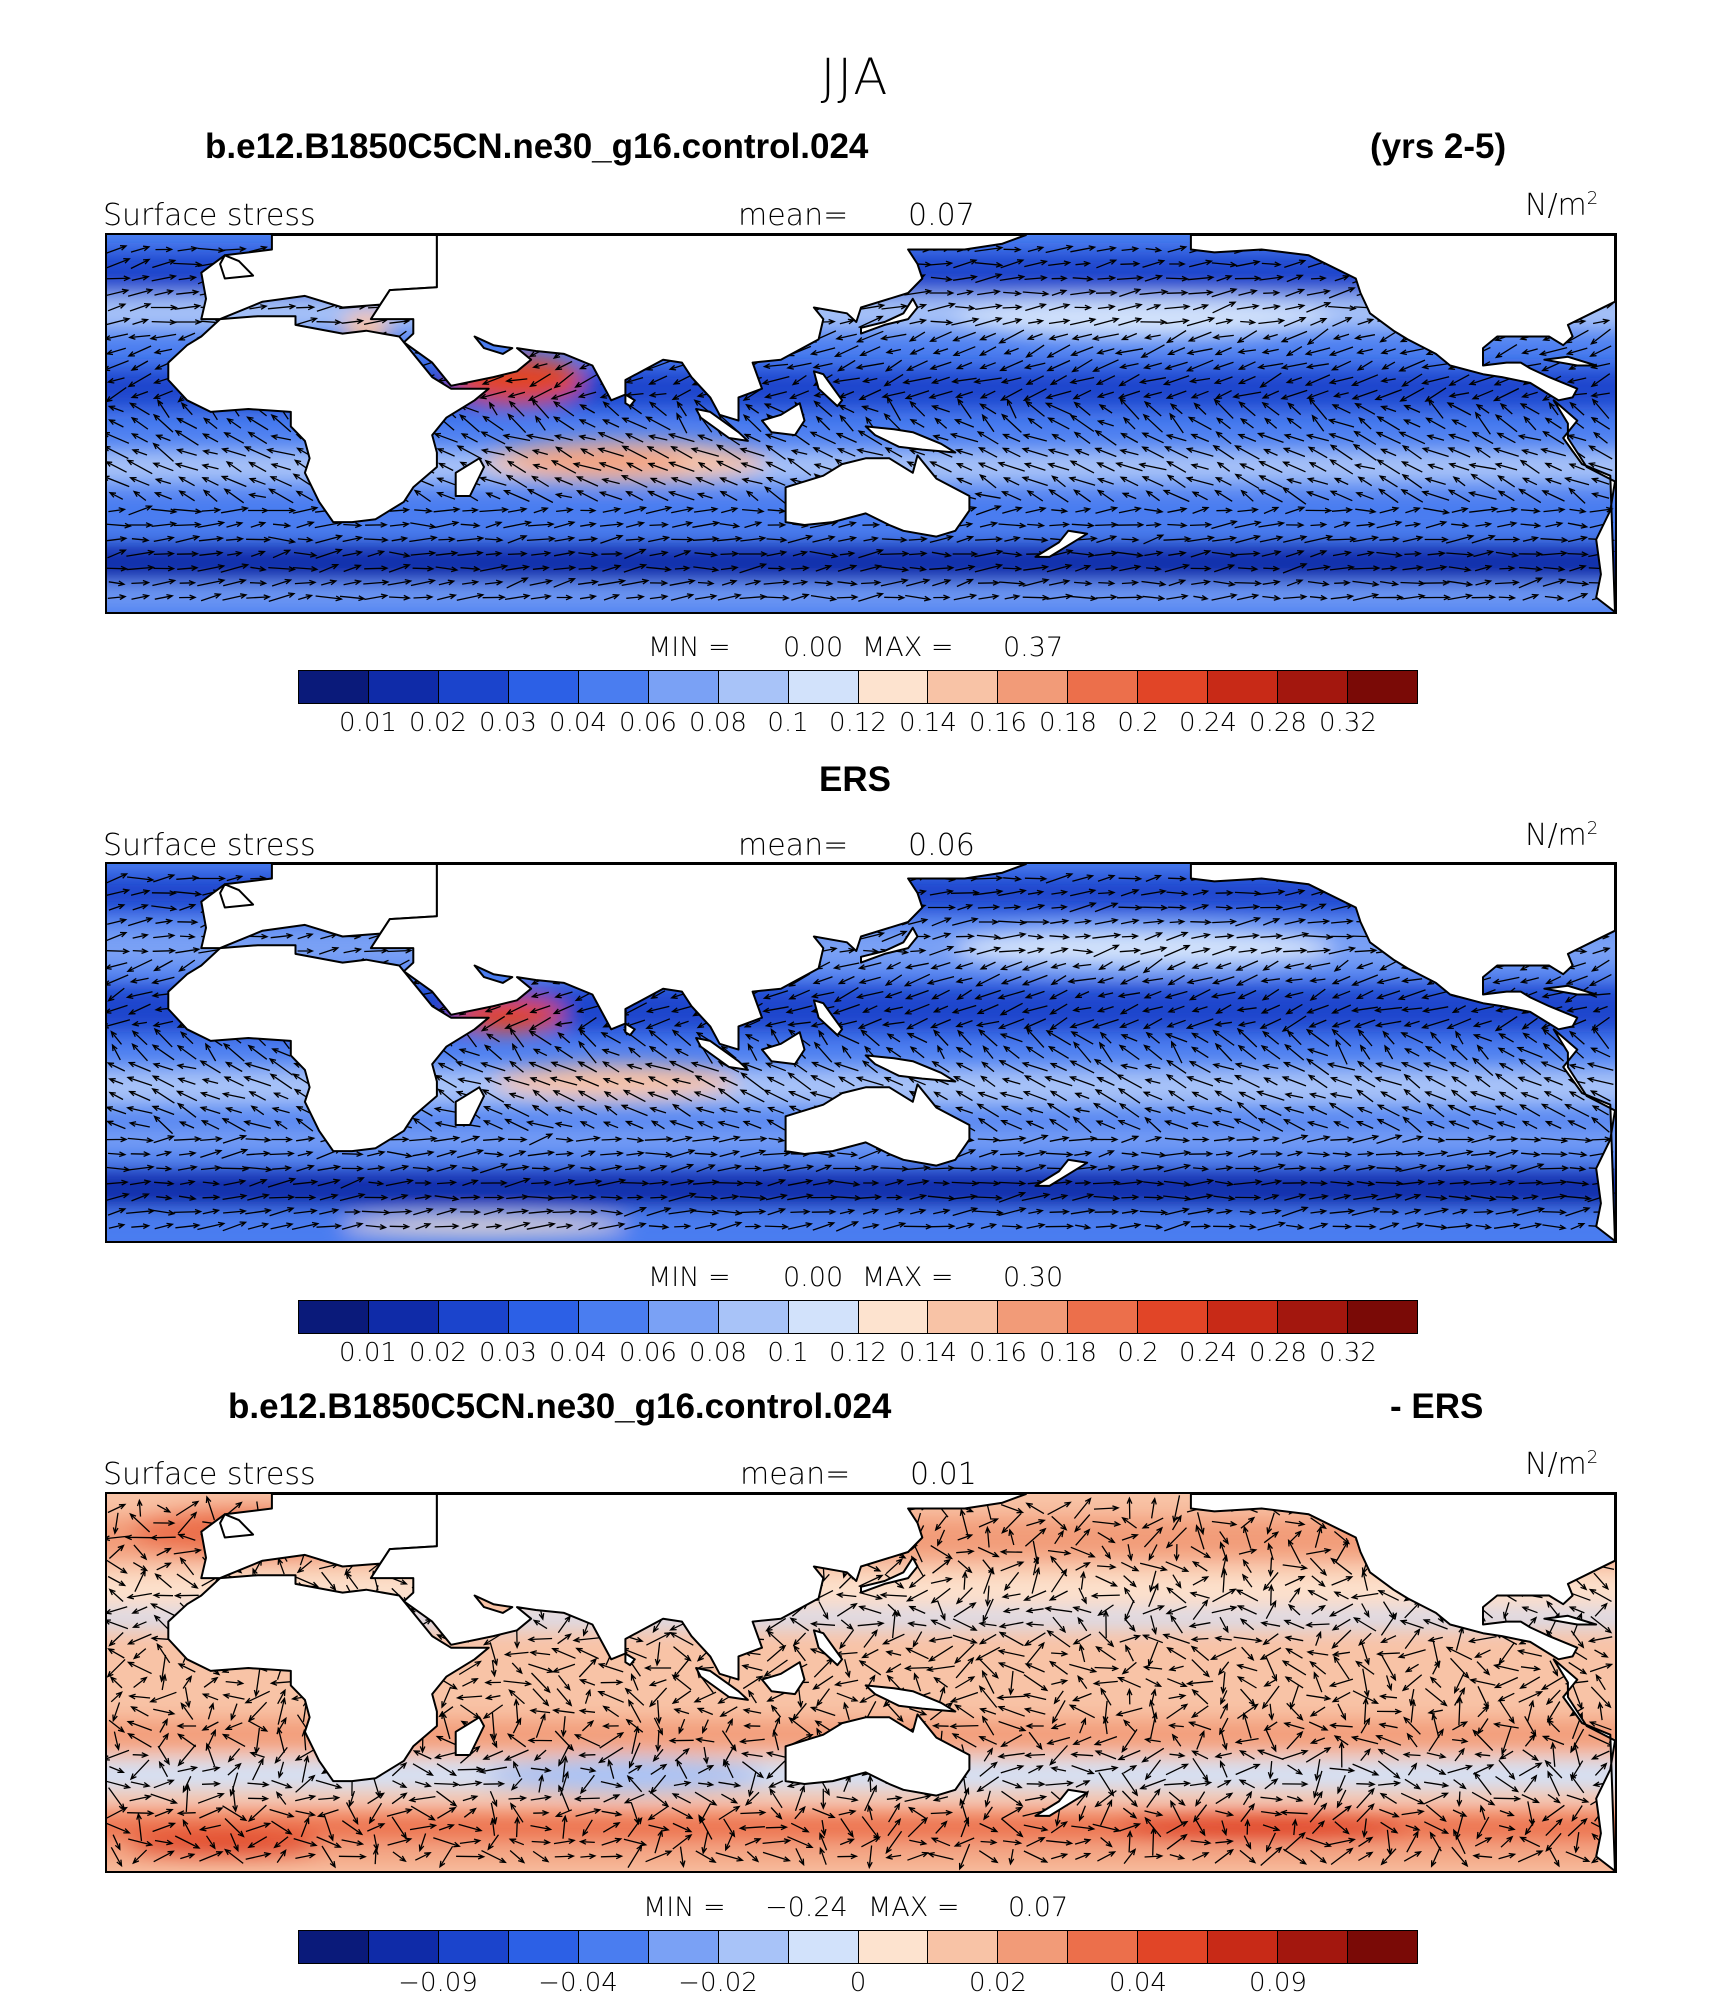 Image resolution: width=1710 pixels, height=2011 pixels. Describe the element at coordinates (1583, 505) in the screenshot. I see `south-america-landmass` at that location.